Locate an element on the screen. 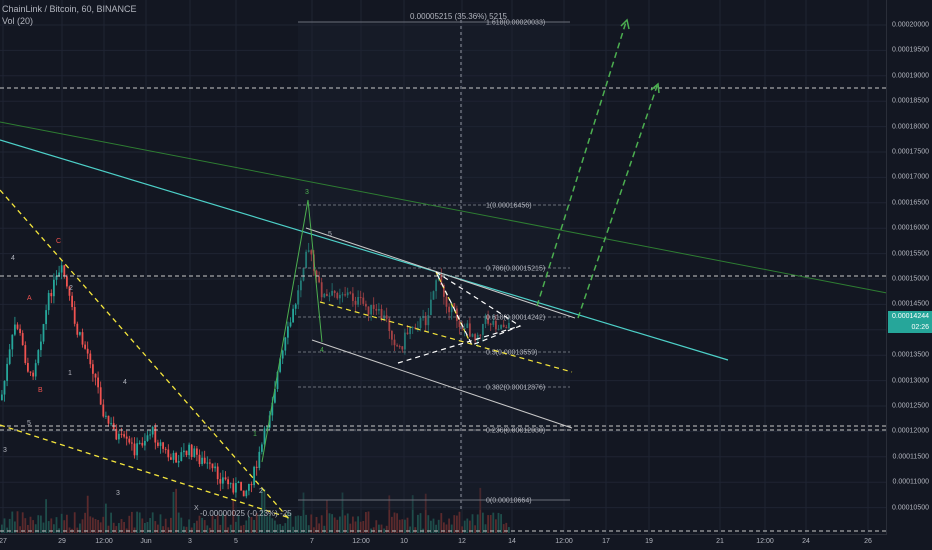 This screenshot has height=550, width=932. wave-label-1b: 1 is located at coordinates (255, 434).